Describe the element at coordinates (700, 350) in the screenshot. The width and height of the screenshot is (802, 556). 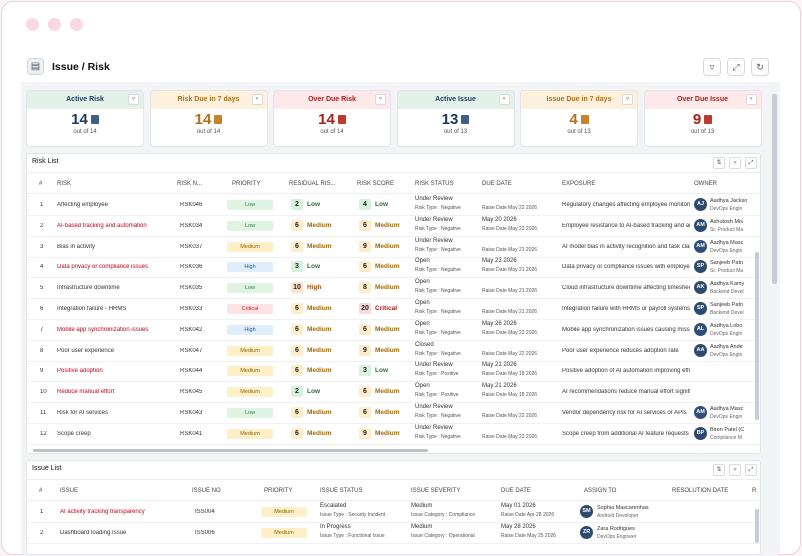
I see `avatar: AA` at that location.